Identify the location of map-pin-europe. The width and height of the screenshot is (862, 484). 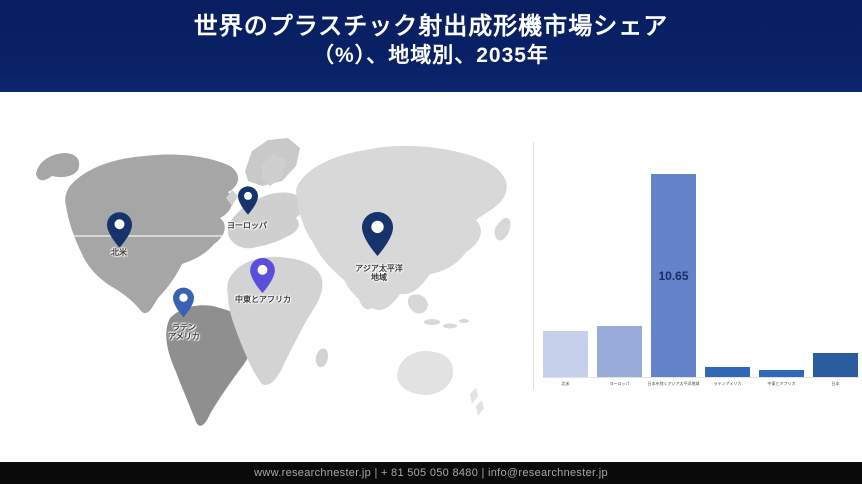
(248, 203).